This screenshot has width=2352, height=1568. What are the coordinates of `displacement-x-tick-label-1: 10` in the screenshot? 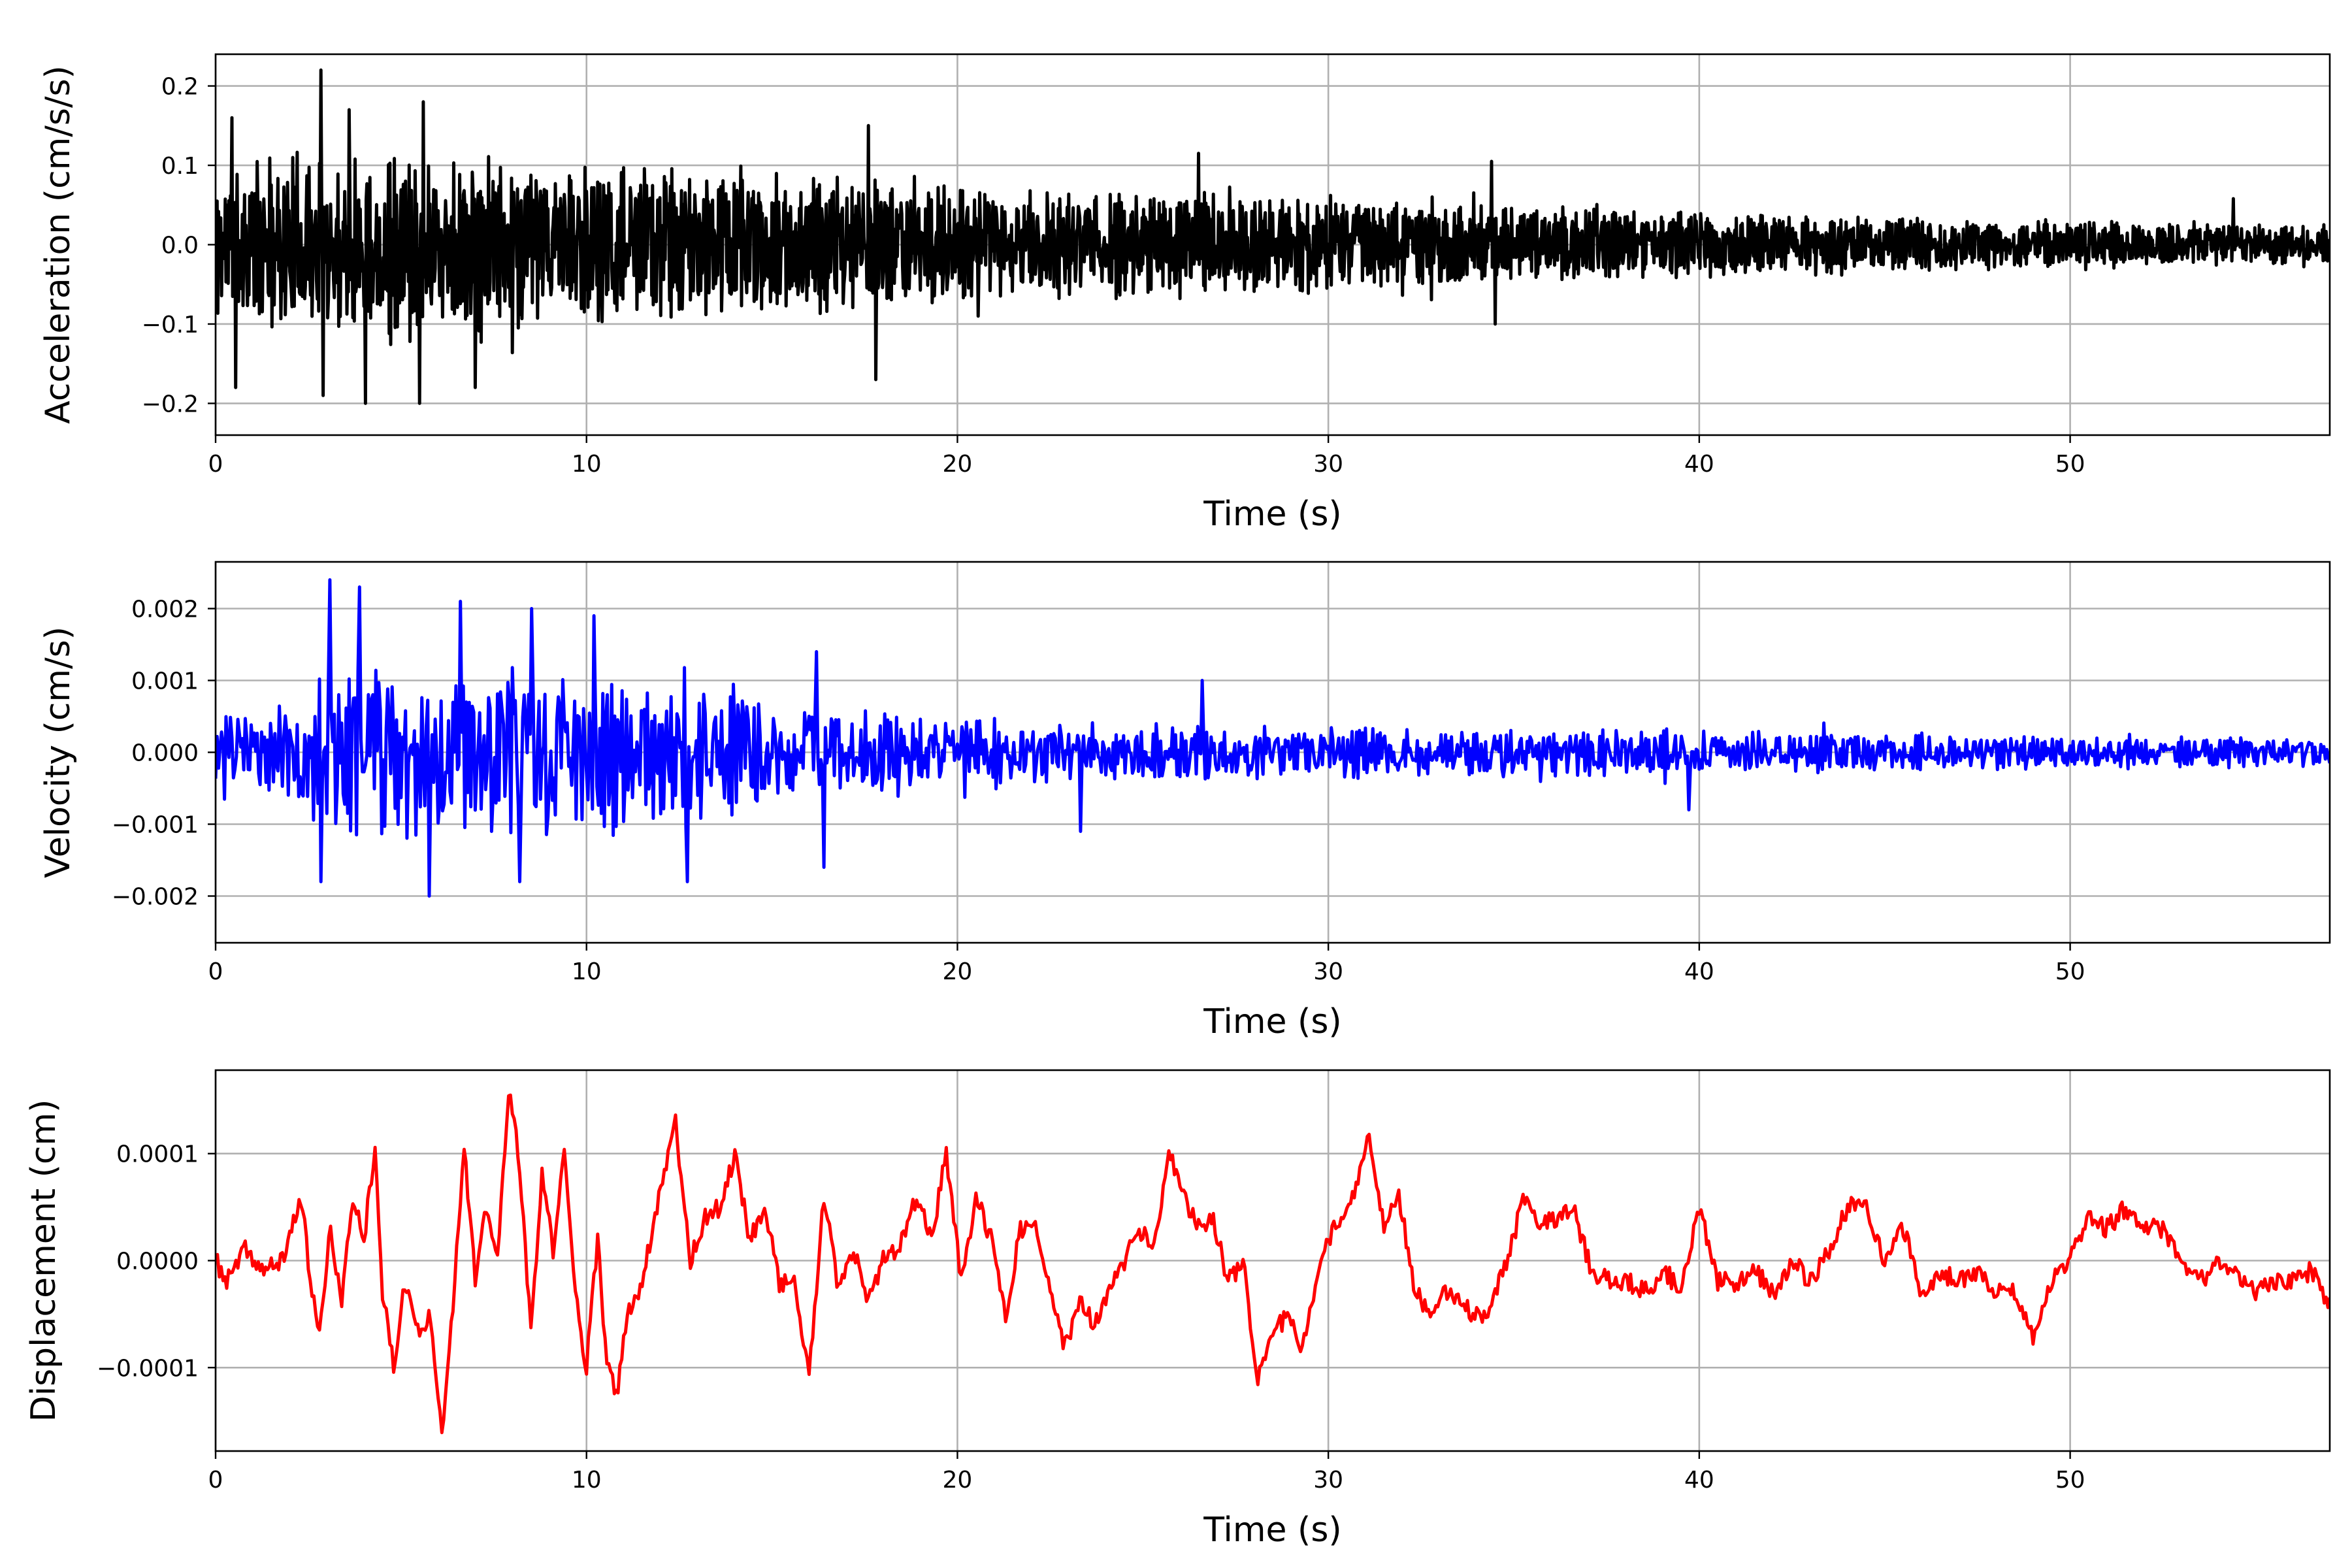 It's located at (587, 1480).